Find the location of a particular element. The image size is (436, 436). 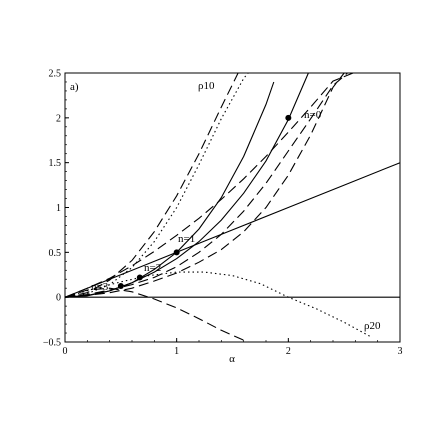

y-tick-label: 2.5 is located at coordinates (55, 74).